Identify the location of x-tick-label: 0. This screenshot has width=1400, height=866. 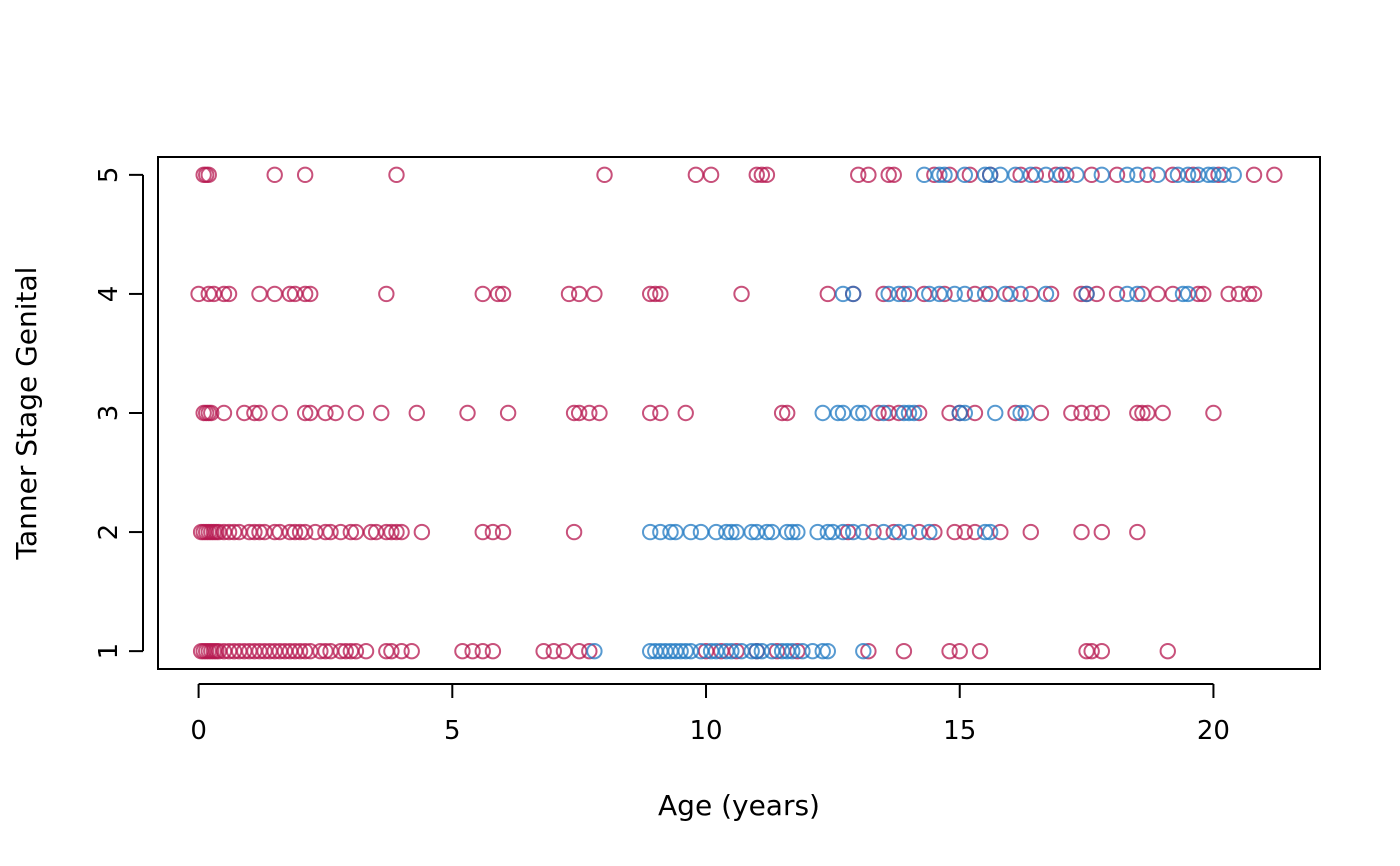
(198, 731).